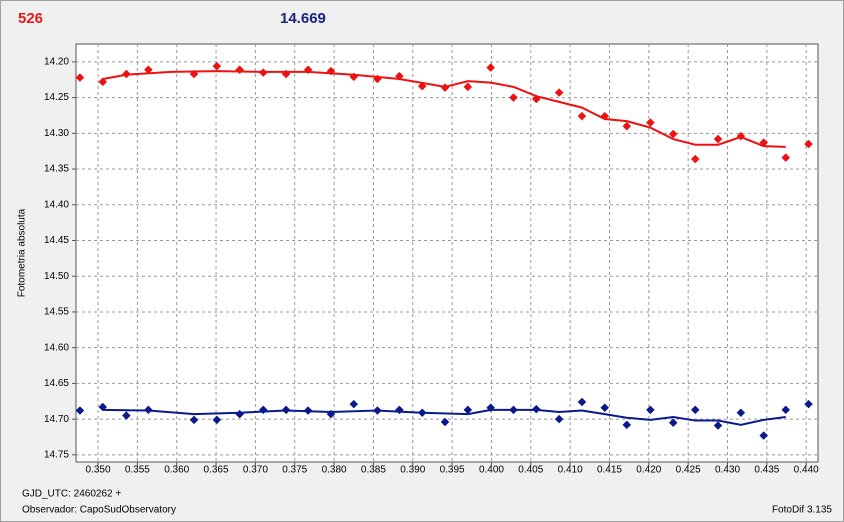 The image size is (844, 522). Describe the element at coordinates (216, 470) in the screenshot. I see `x-tick-label: 0.365` at that location.